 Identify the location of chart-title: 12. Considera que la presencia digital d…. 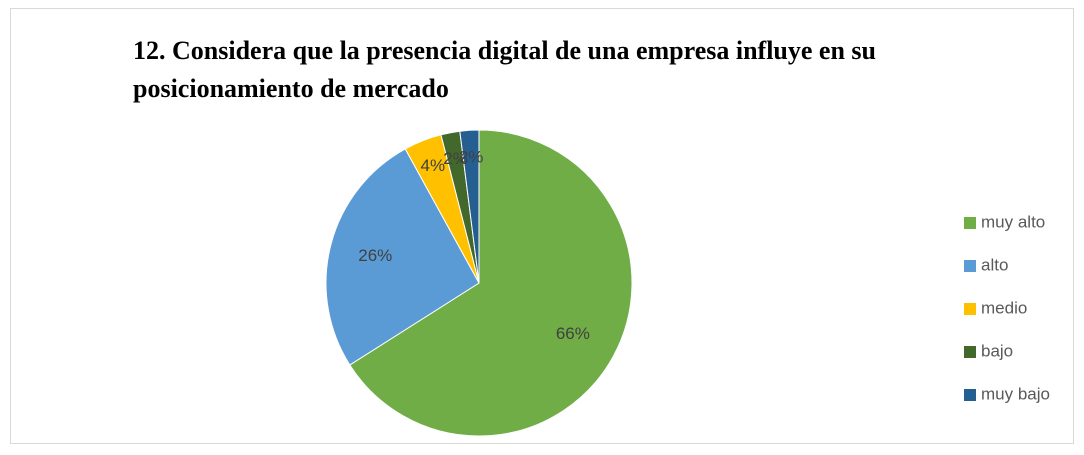
(504, 69).